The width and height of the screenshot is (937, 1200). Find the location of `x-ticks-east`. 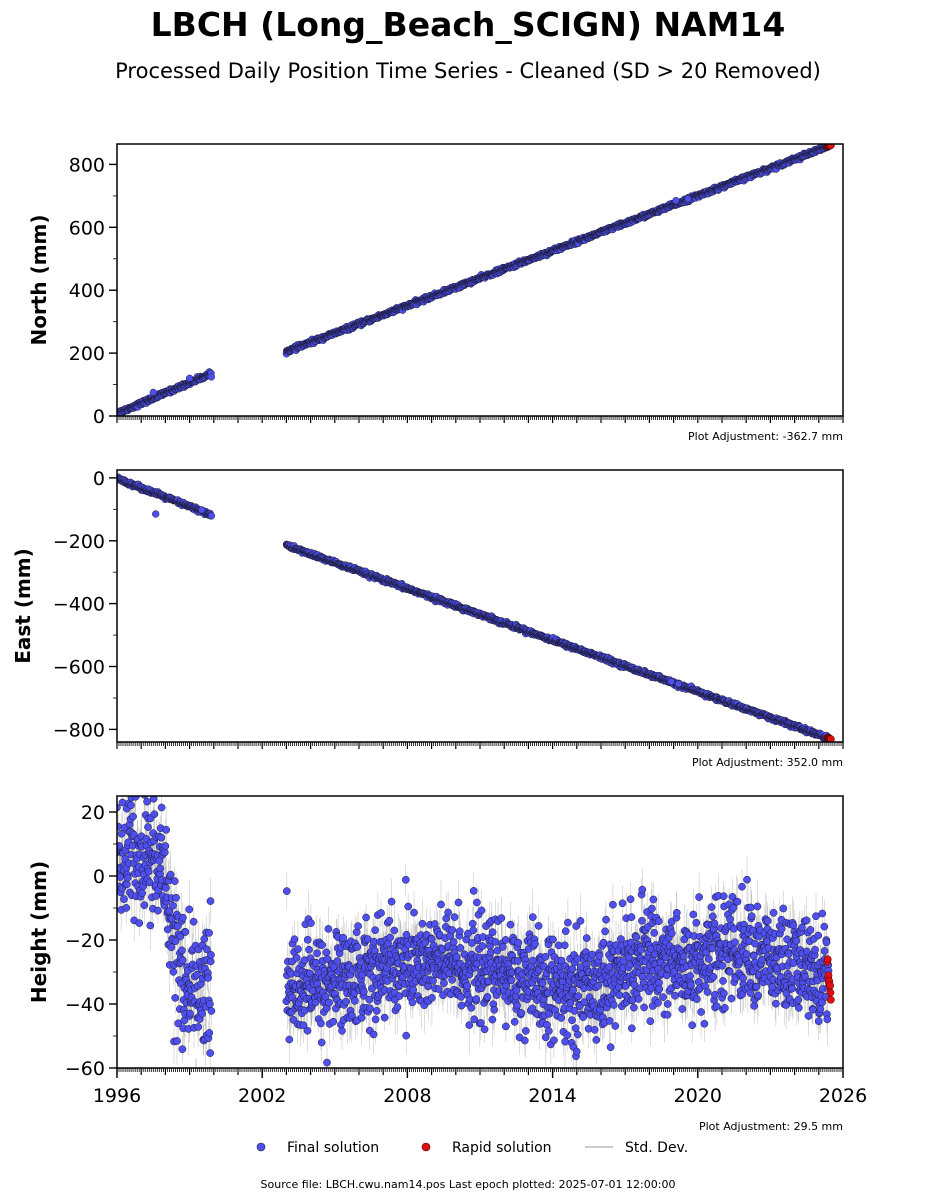

x-ticks-east is located at coordinates (480, 745).